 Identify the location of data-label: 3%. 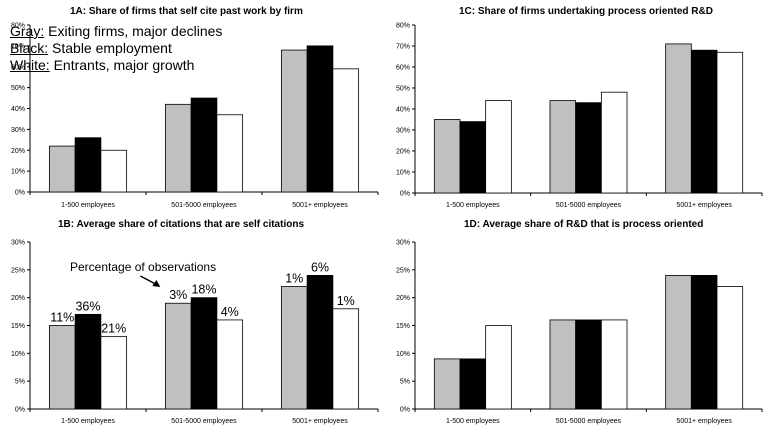
(178, 295).